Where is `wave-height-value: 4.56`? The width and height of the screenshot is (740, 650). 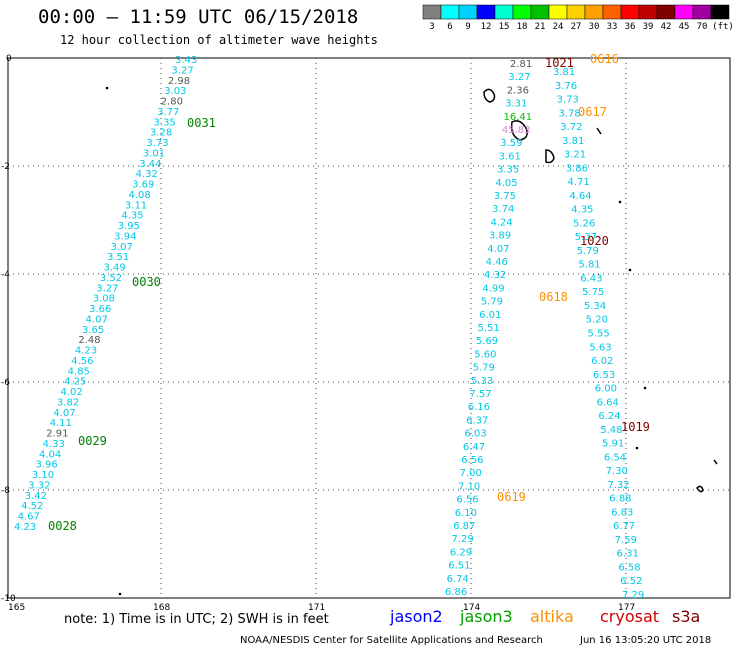
wave-height-value: 4.56 is located at coordinates (82, 361).